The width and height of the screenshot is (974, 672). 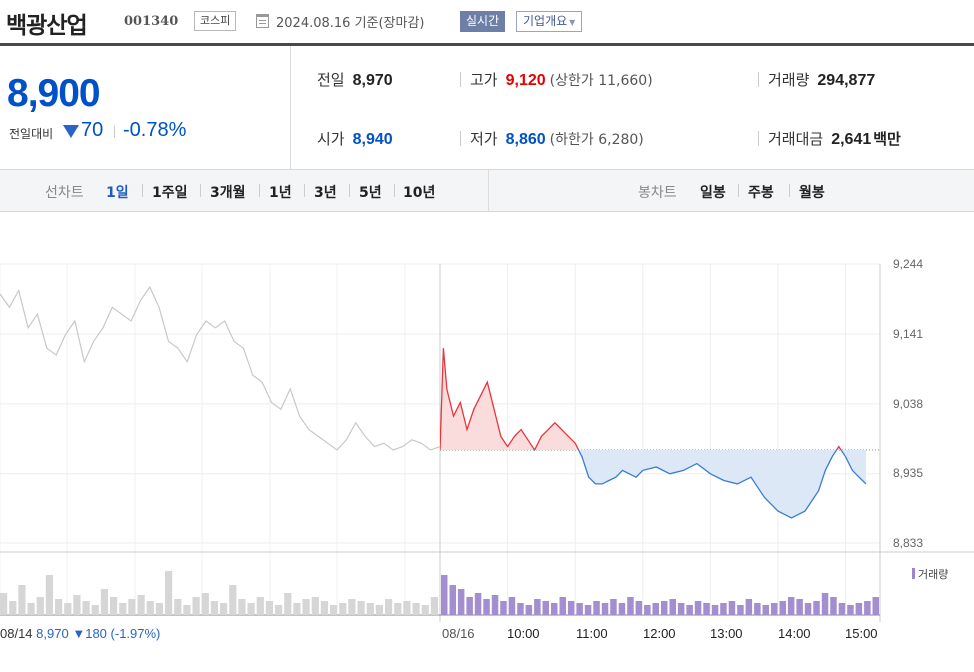 I want to click on company-overview-dropdown: 기업개요 ▼, so click(x=549, y=21).